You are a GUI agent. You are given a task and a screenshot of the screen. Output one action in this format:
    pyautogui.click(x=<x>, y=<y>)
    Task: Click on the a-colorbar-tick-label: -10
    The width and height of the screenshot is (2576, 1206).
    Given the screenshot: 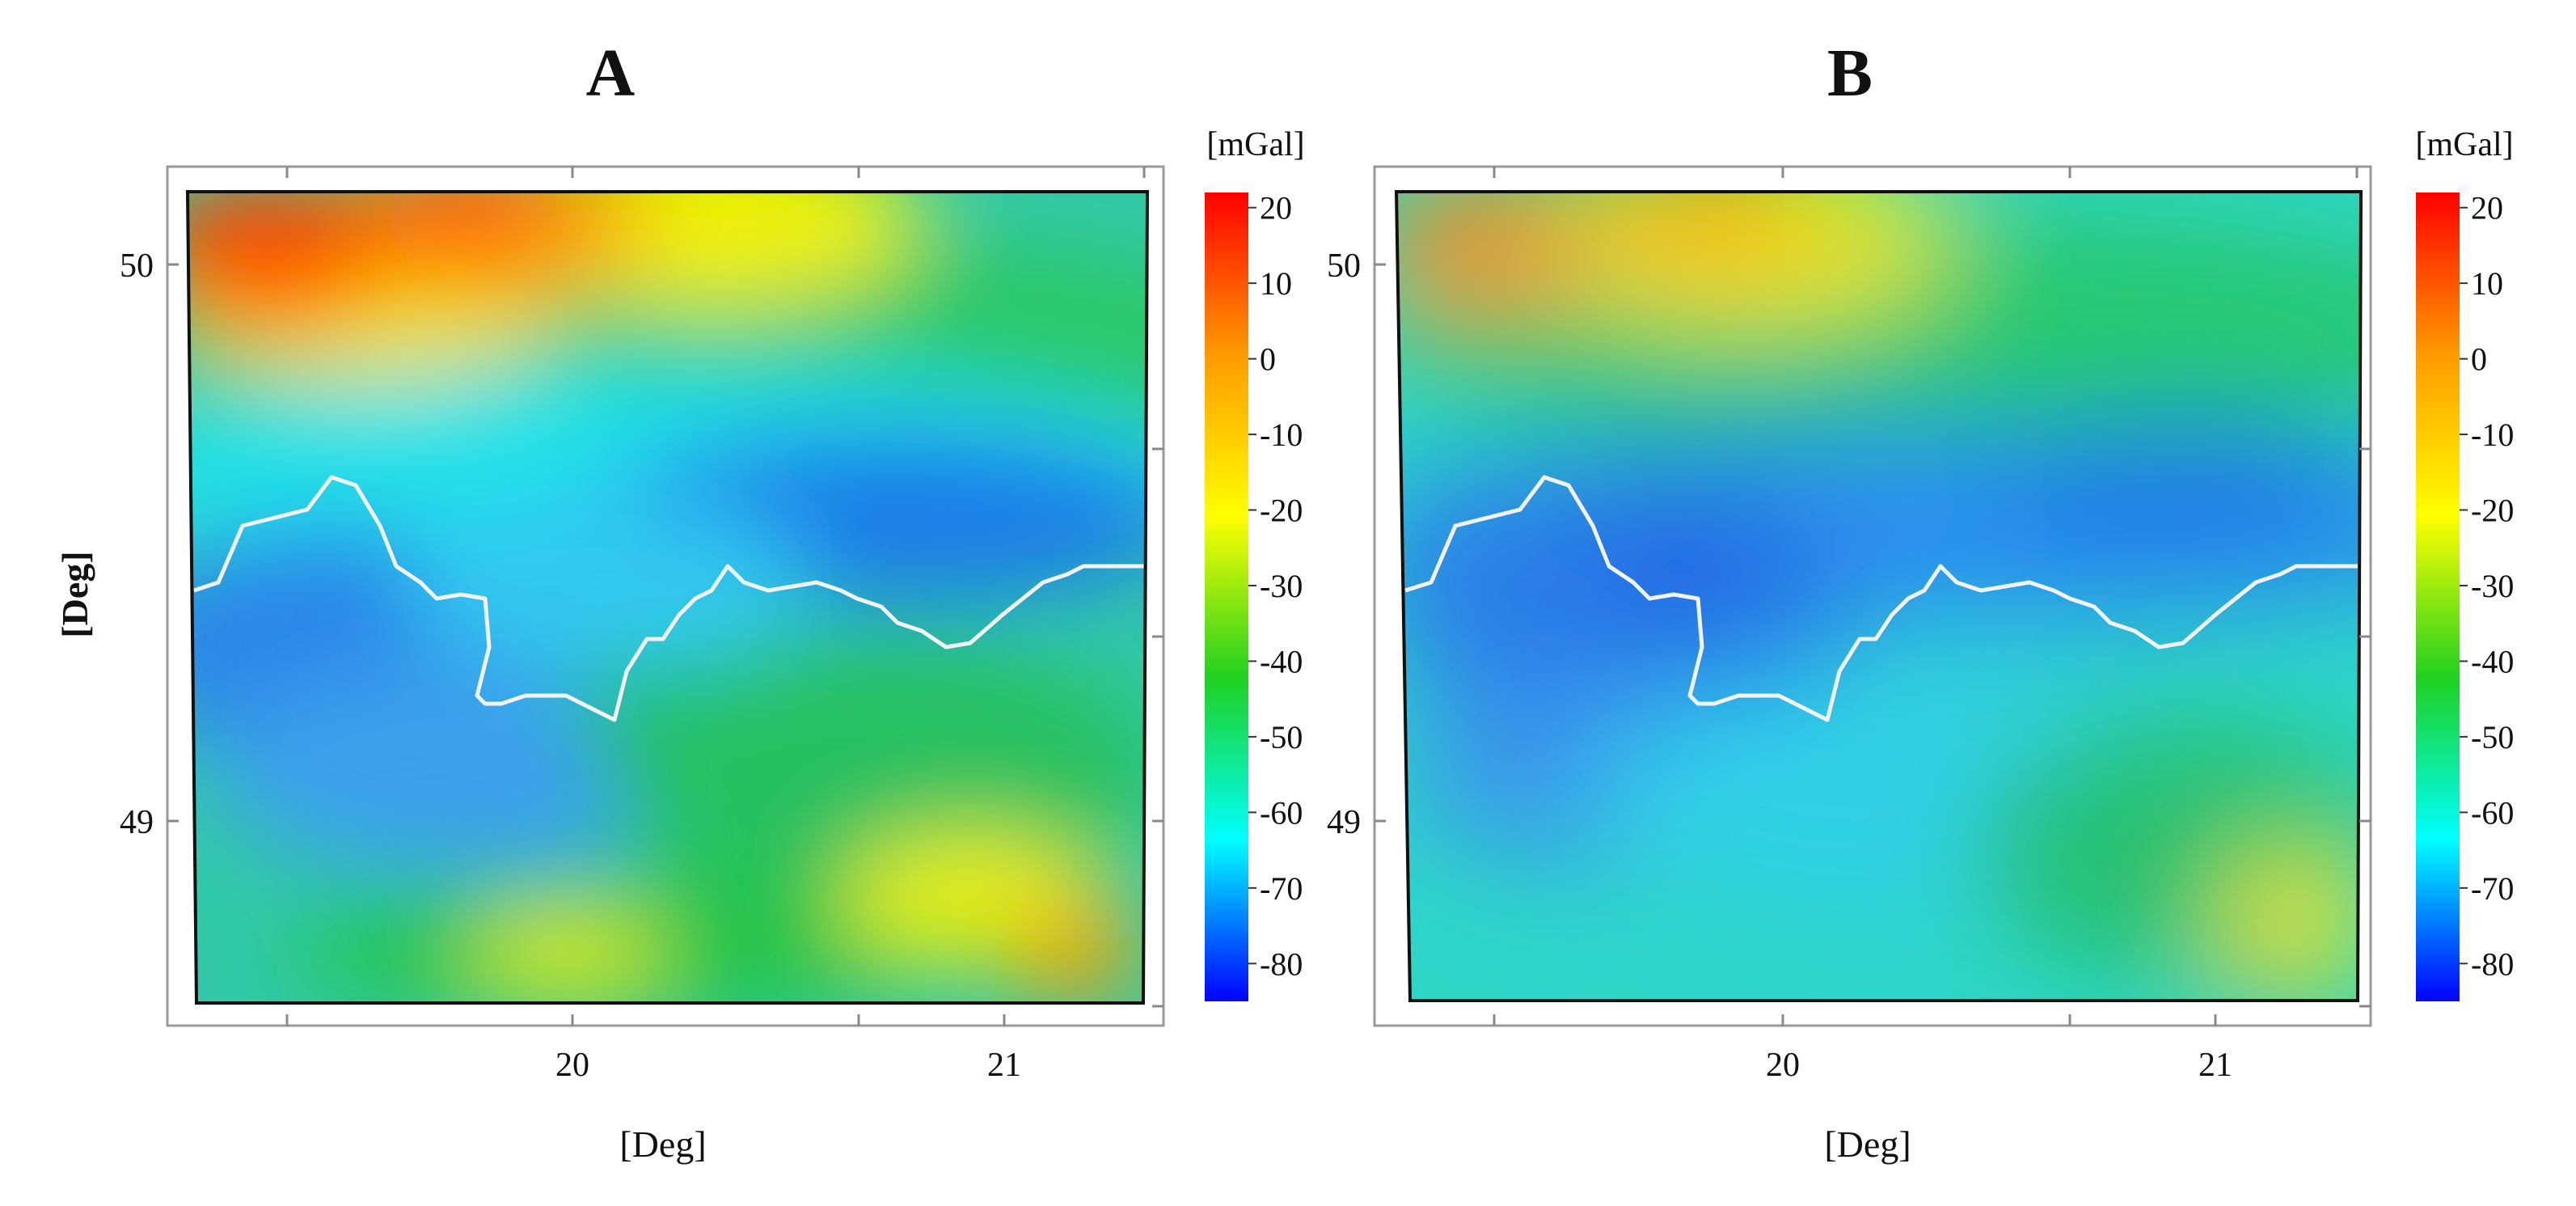 What is the action you would take?
    pyautogui.click(x=1281, y=435)
    